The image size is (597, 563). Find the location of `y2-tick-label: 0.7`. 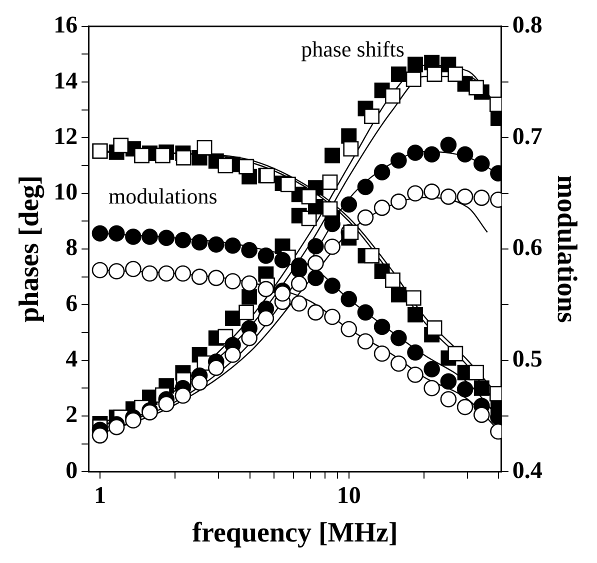

y2-tick-label: 0.7 is located at coordinates (527, 137).